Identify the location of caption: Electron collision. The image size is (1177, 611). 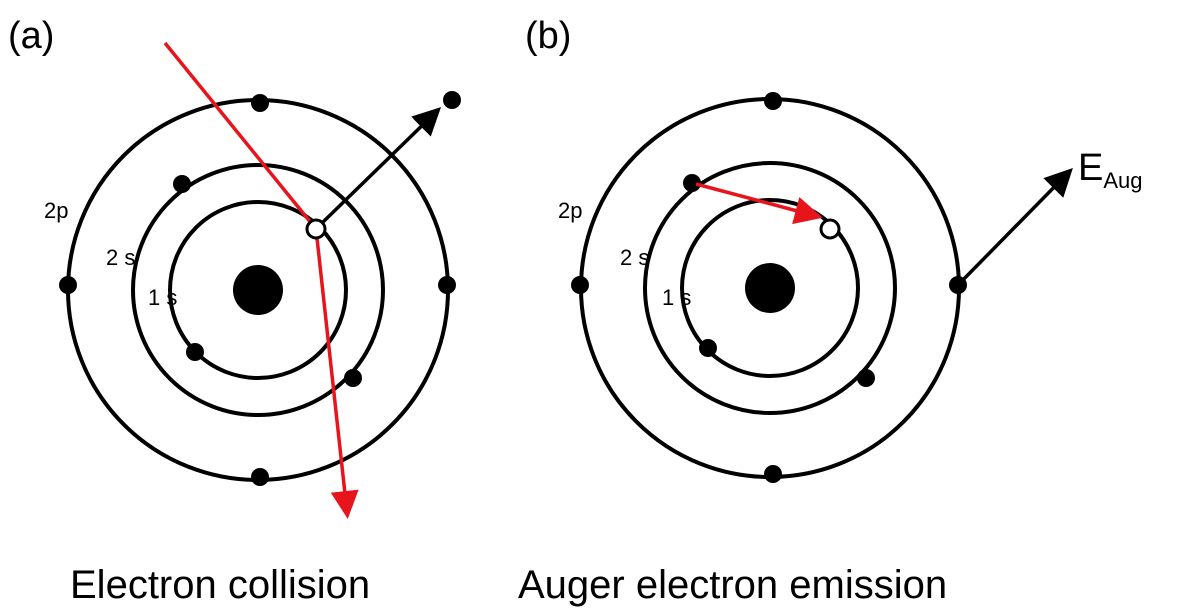
(220, 585).